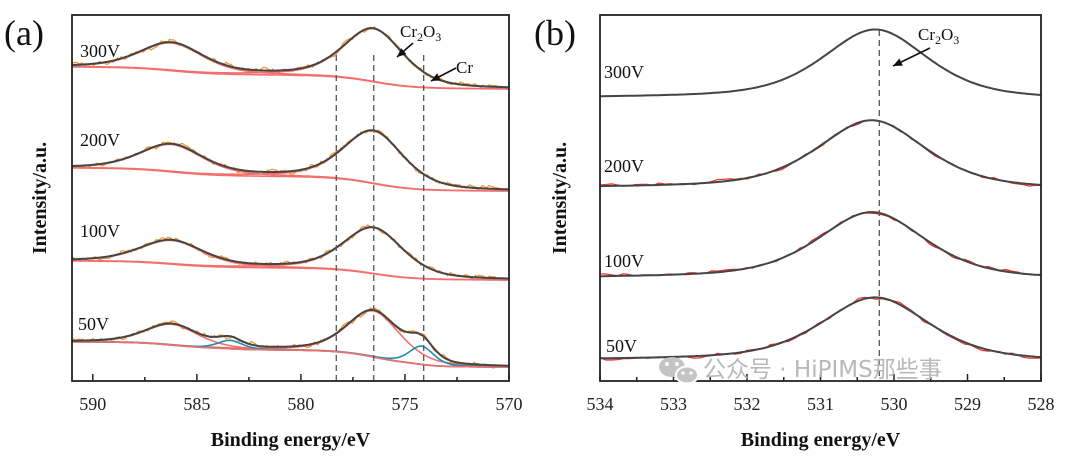 Image resolution: width=1074 pixels, height=461 pixels. Describe the element at coordinates (673, 404) in the screenshot. I see `x-tick-label: 533` at that location.